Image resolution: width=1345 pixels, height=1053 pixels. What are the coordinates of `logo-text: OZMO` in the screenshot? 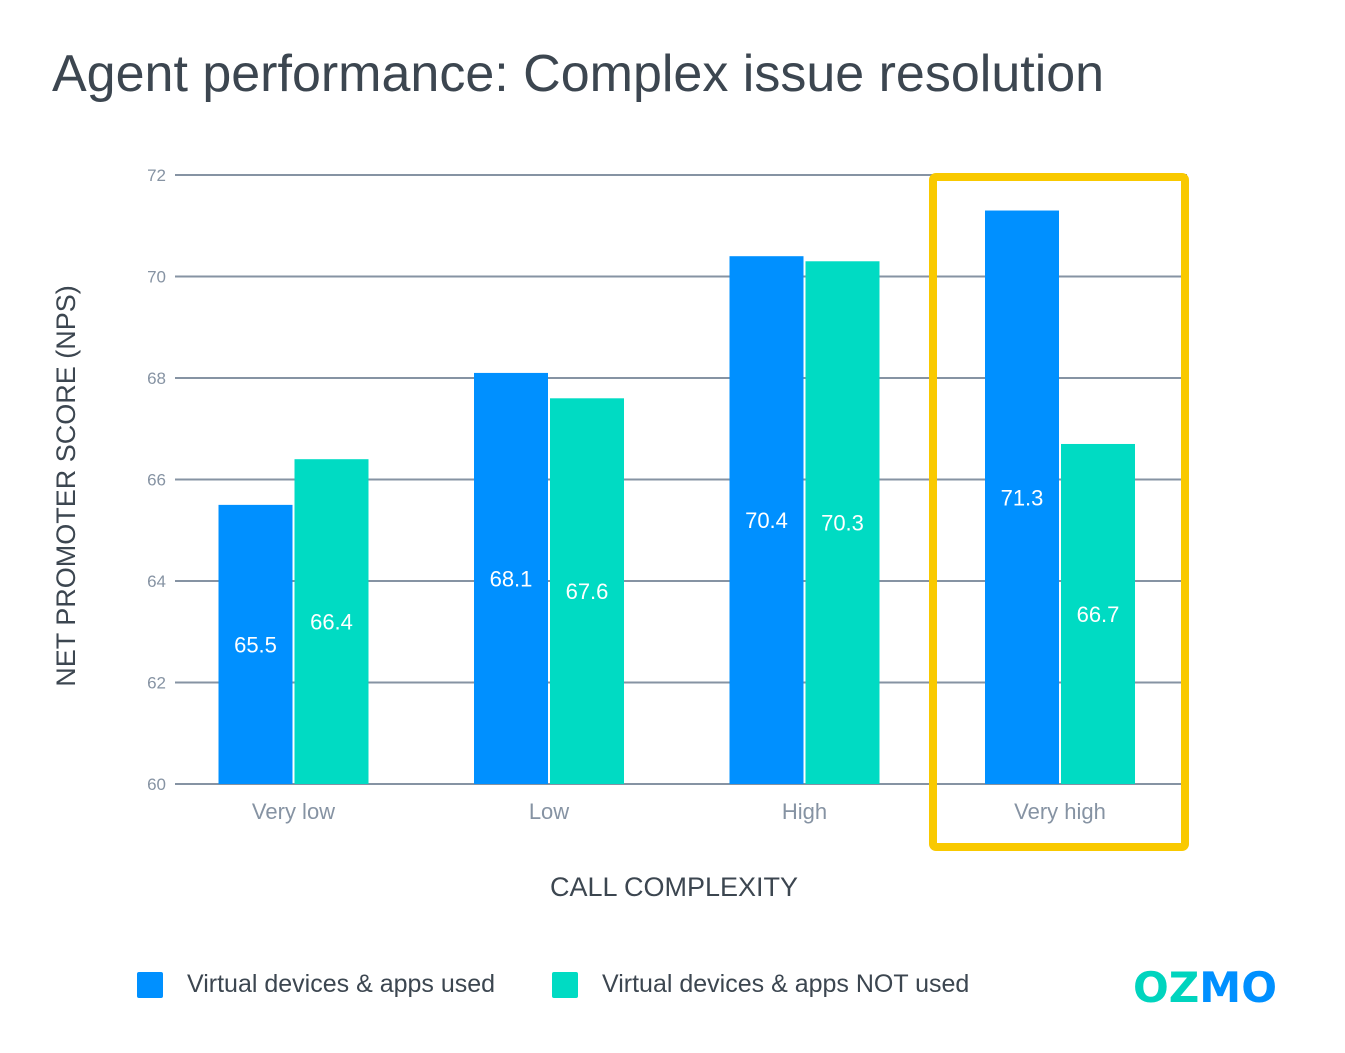 It's located at (1205, 987).